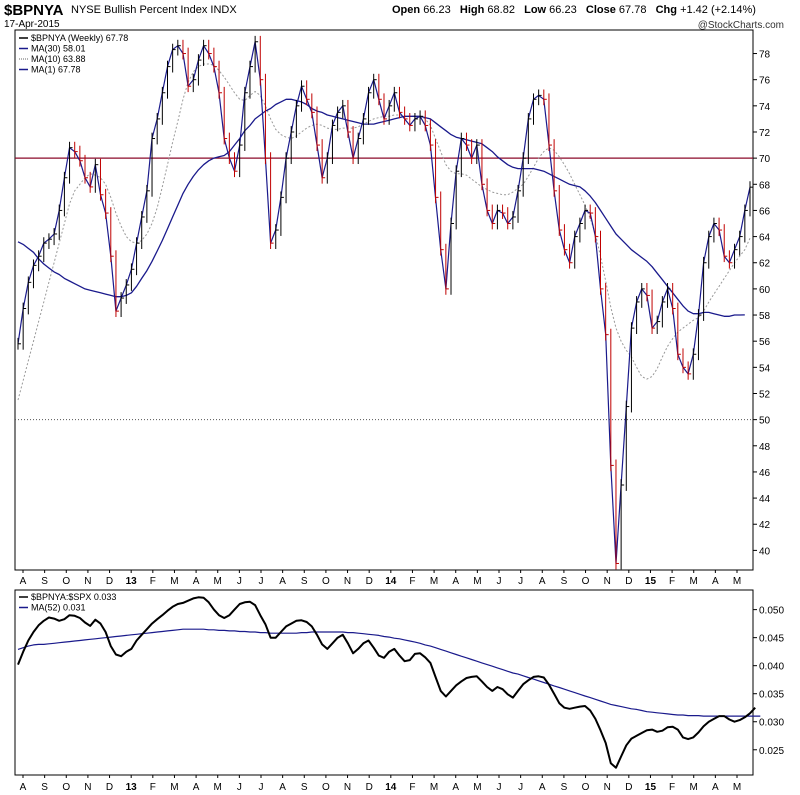 This screenshot has height=795, width=800. Describe the element at coordinates (437, 10) in the screenshot. I see `open-value: 66.23` at that location.